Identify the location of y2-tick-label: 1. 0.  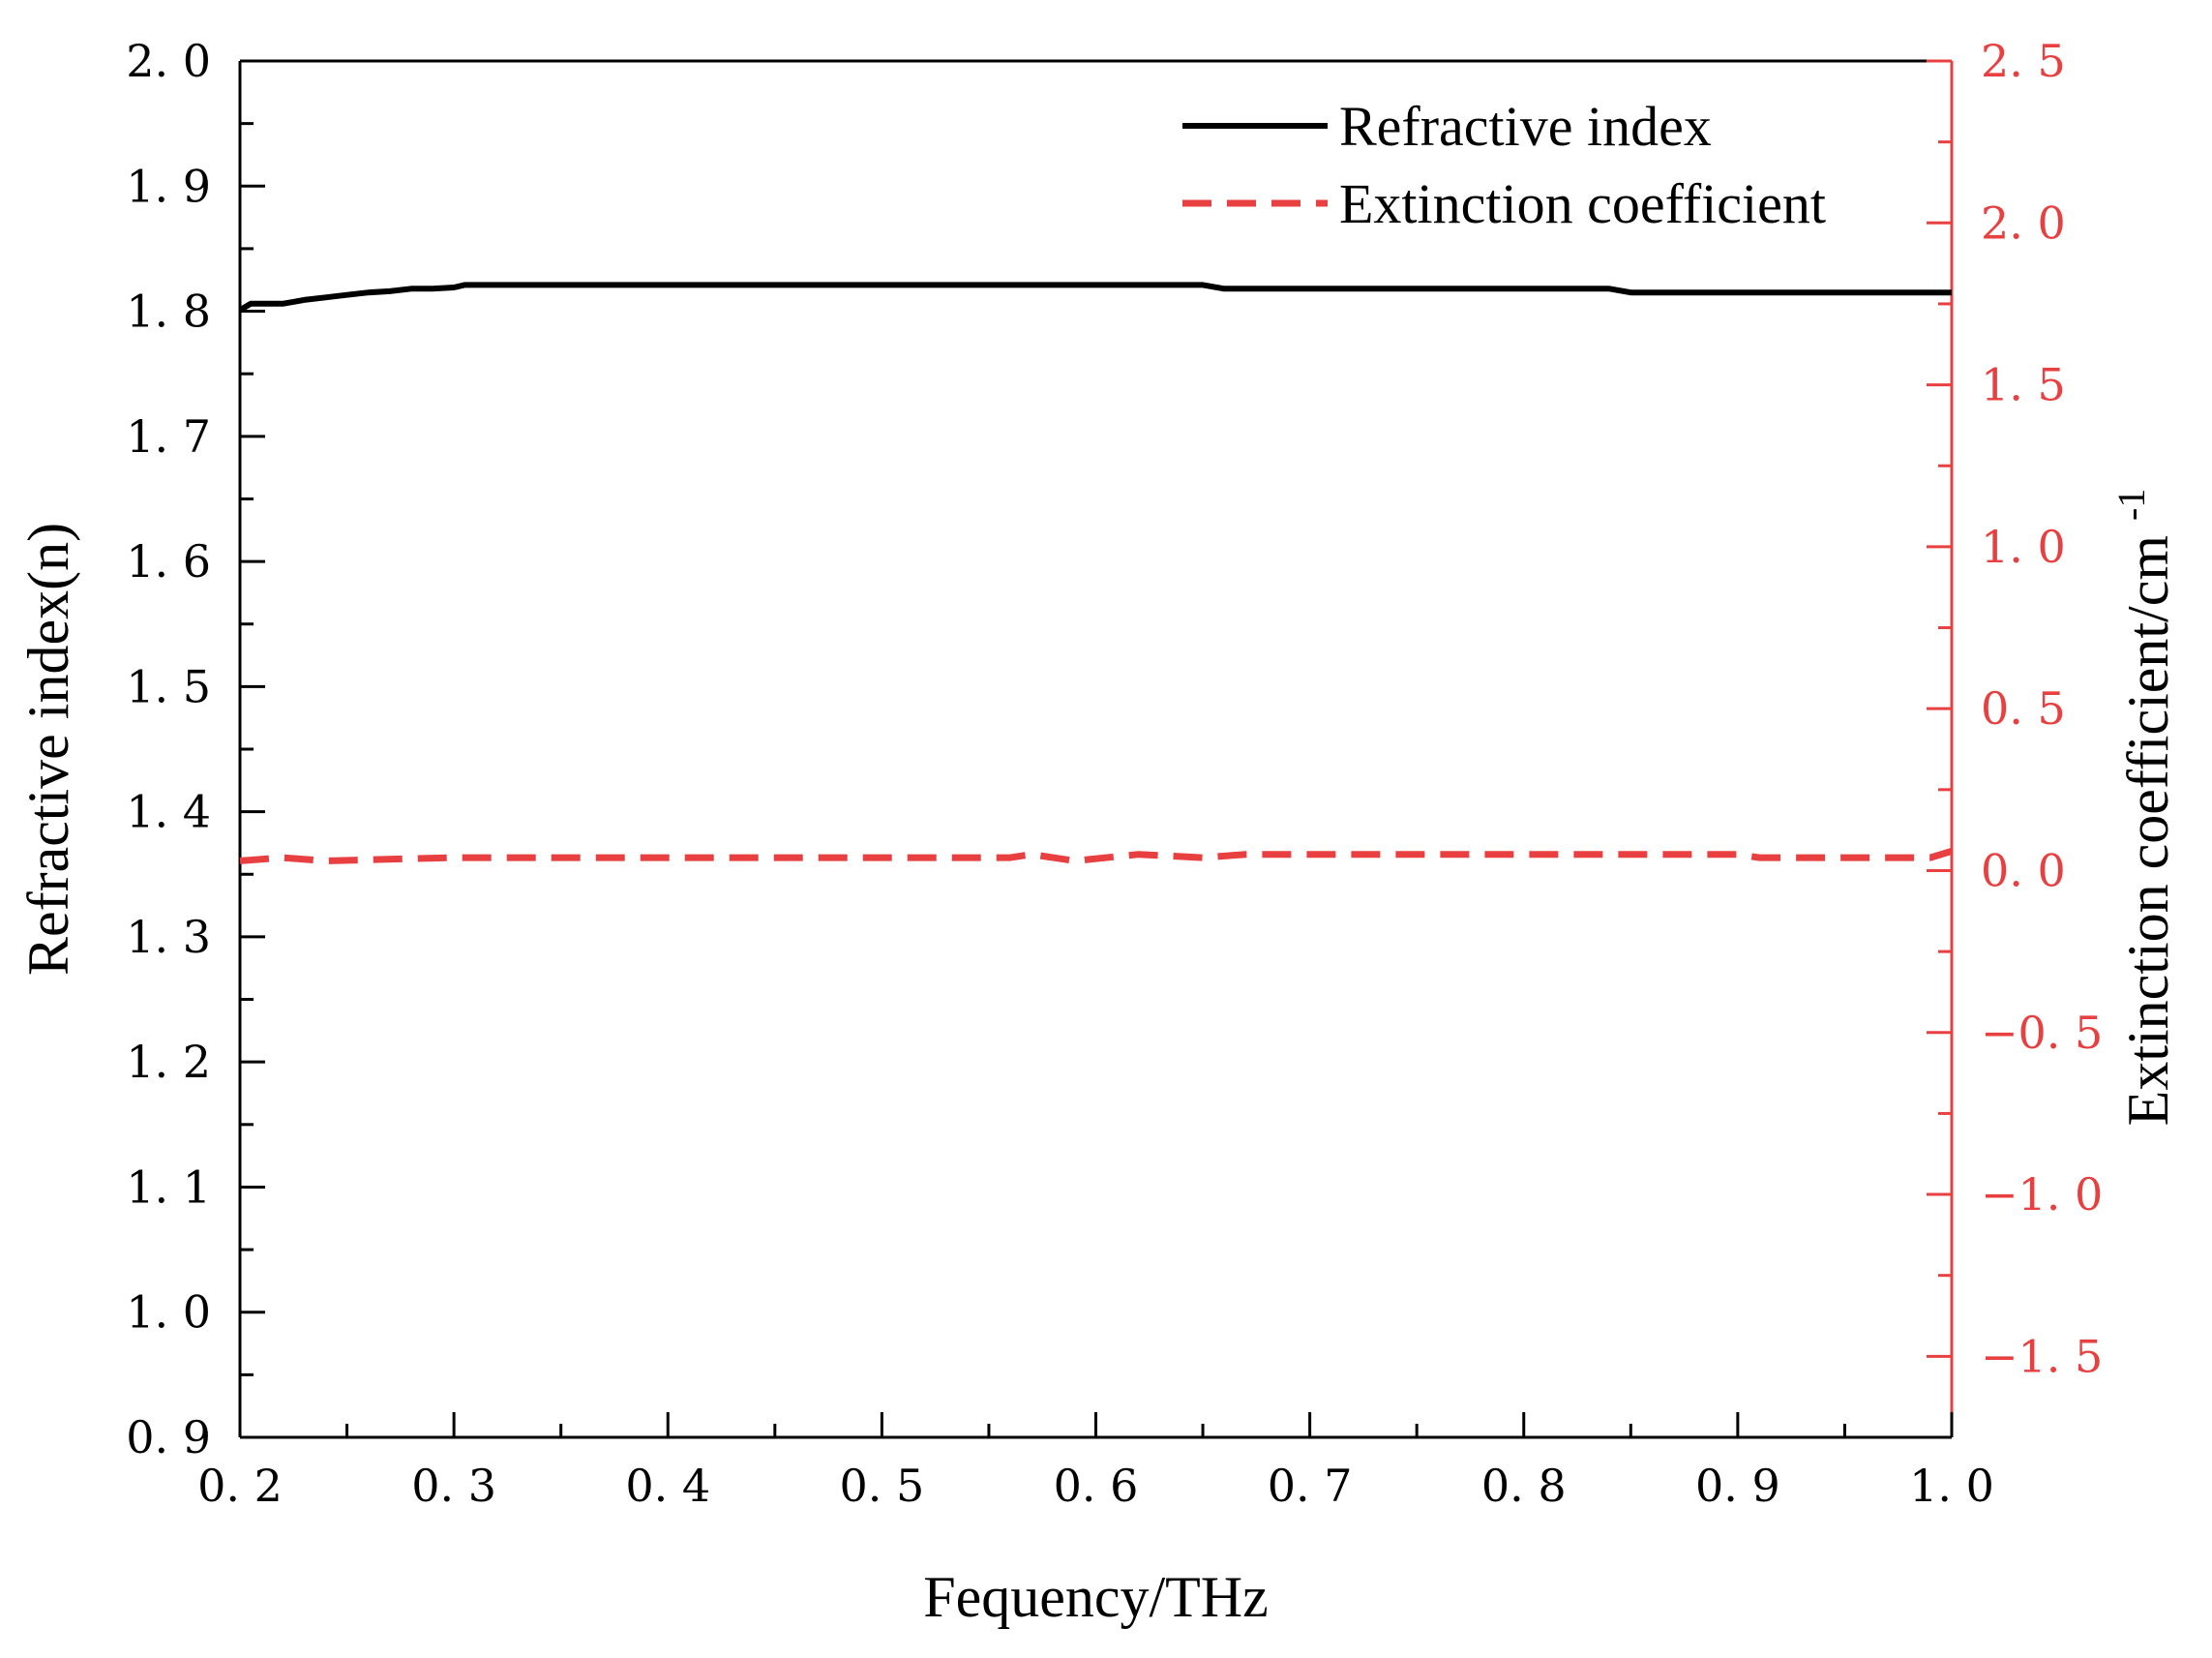
(2024, 547).